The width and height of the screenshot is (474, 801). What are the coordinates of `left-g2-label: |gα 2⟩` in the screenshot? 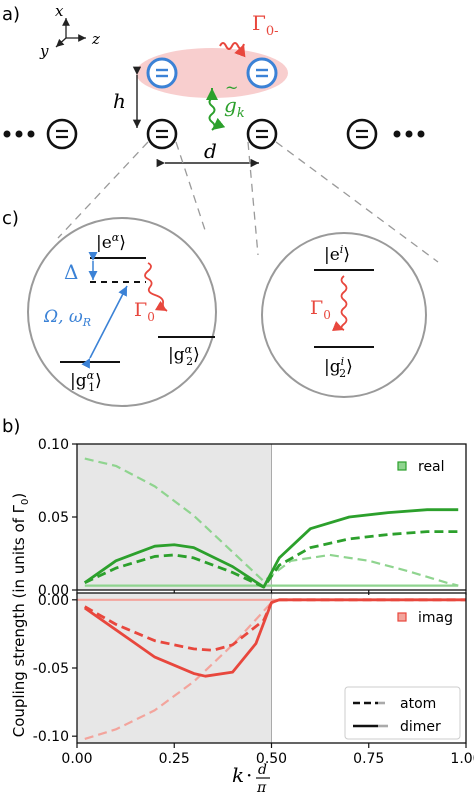 It's located at (184, 355).